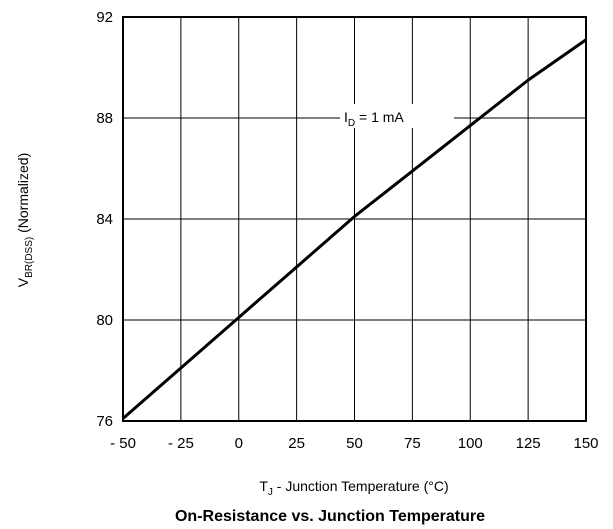 This screenshot has width=613, height=529. What do you see at coordinates (585, 443) in the screenshot?
I see `x-tick-label: 150` at bounding box center [585, 443].